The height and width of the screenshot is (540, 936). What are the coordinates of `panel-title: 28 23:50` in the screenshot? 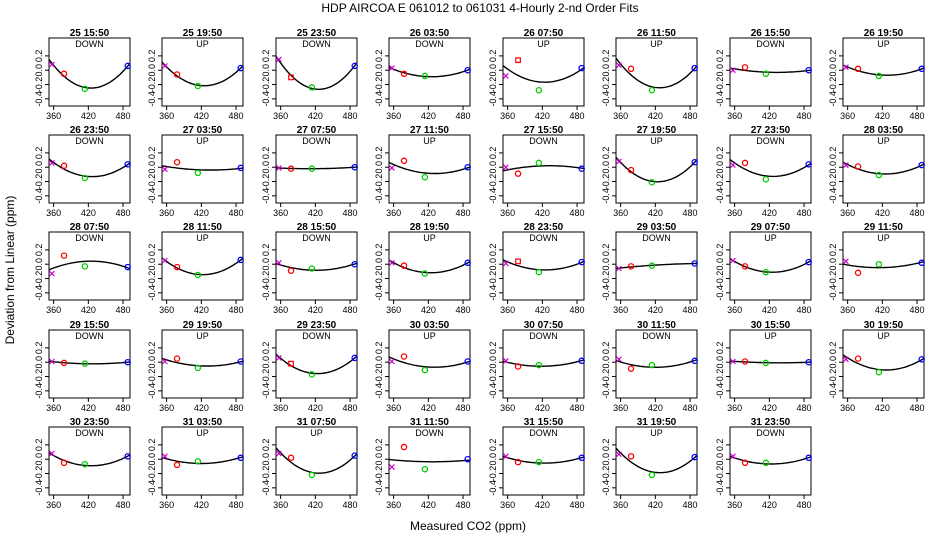 It's located at (544, 227).